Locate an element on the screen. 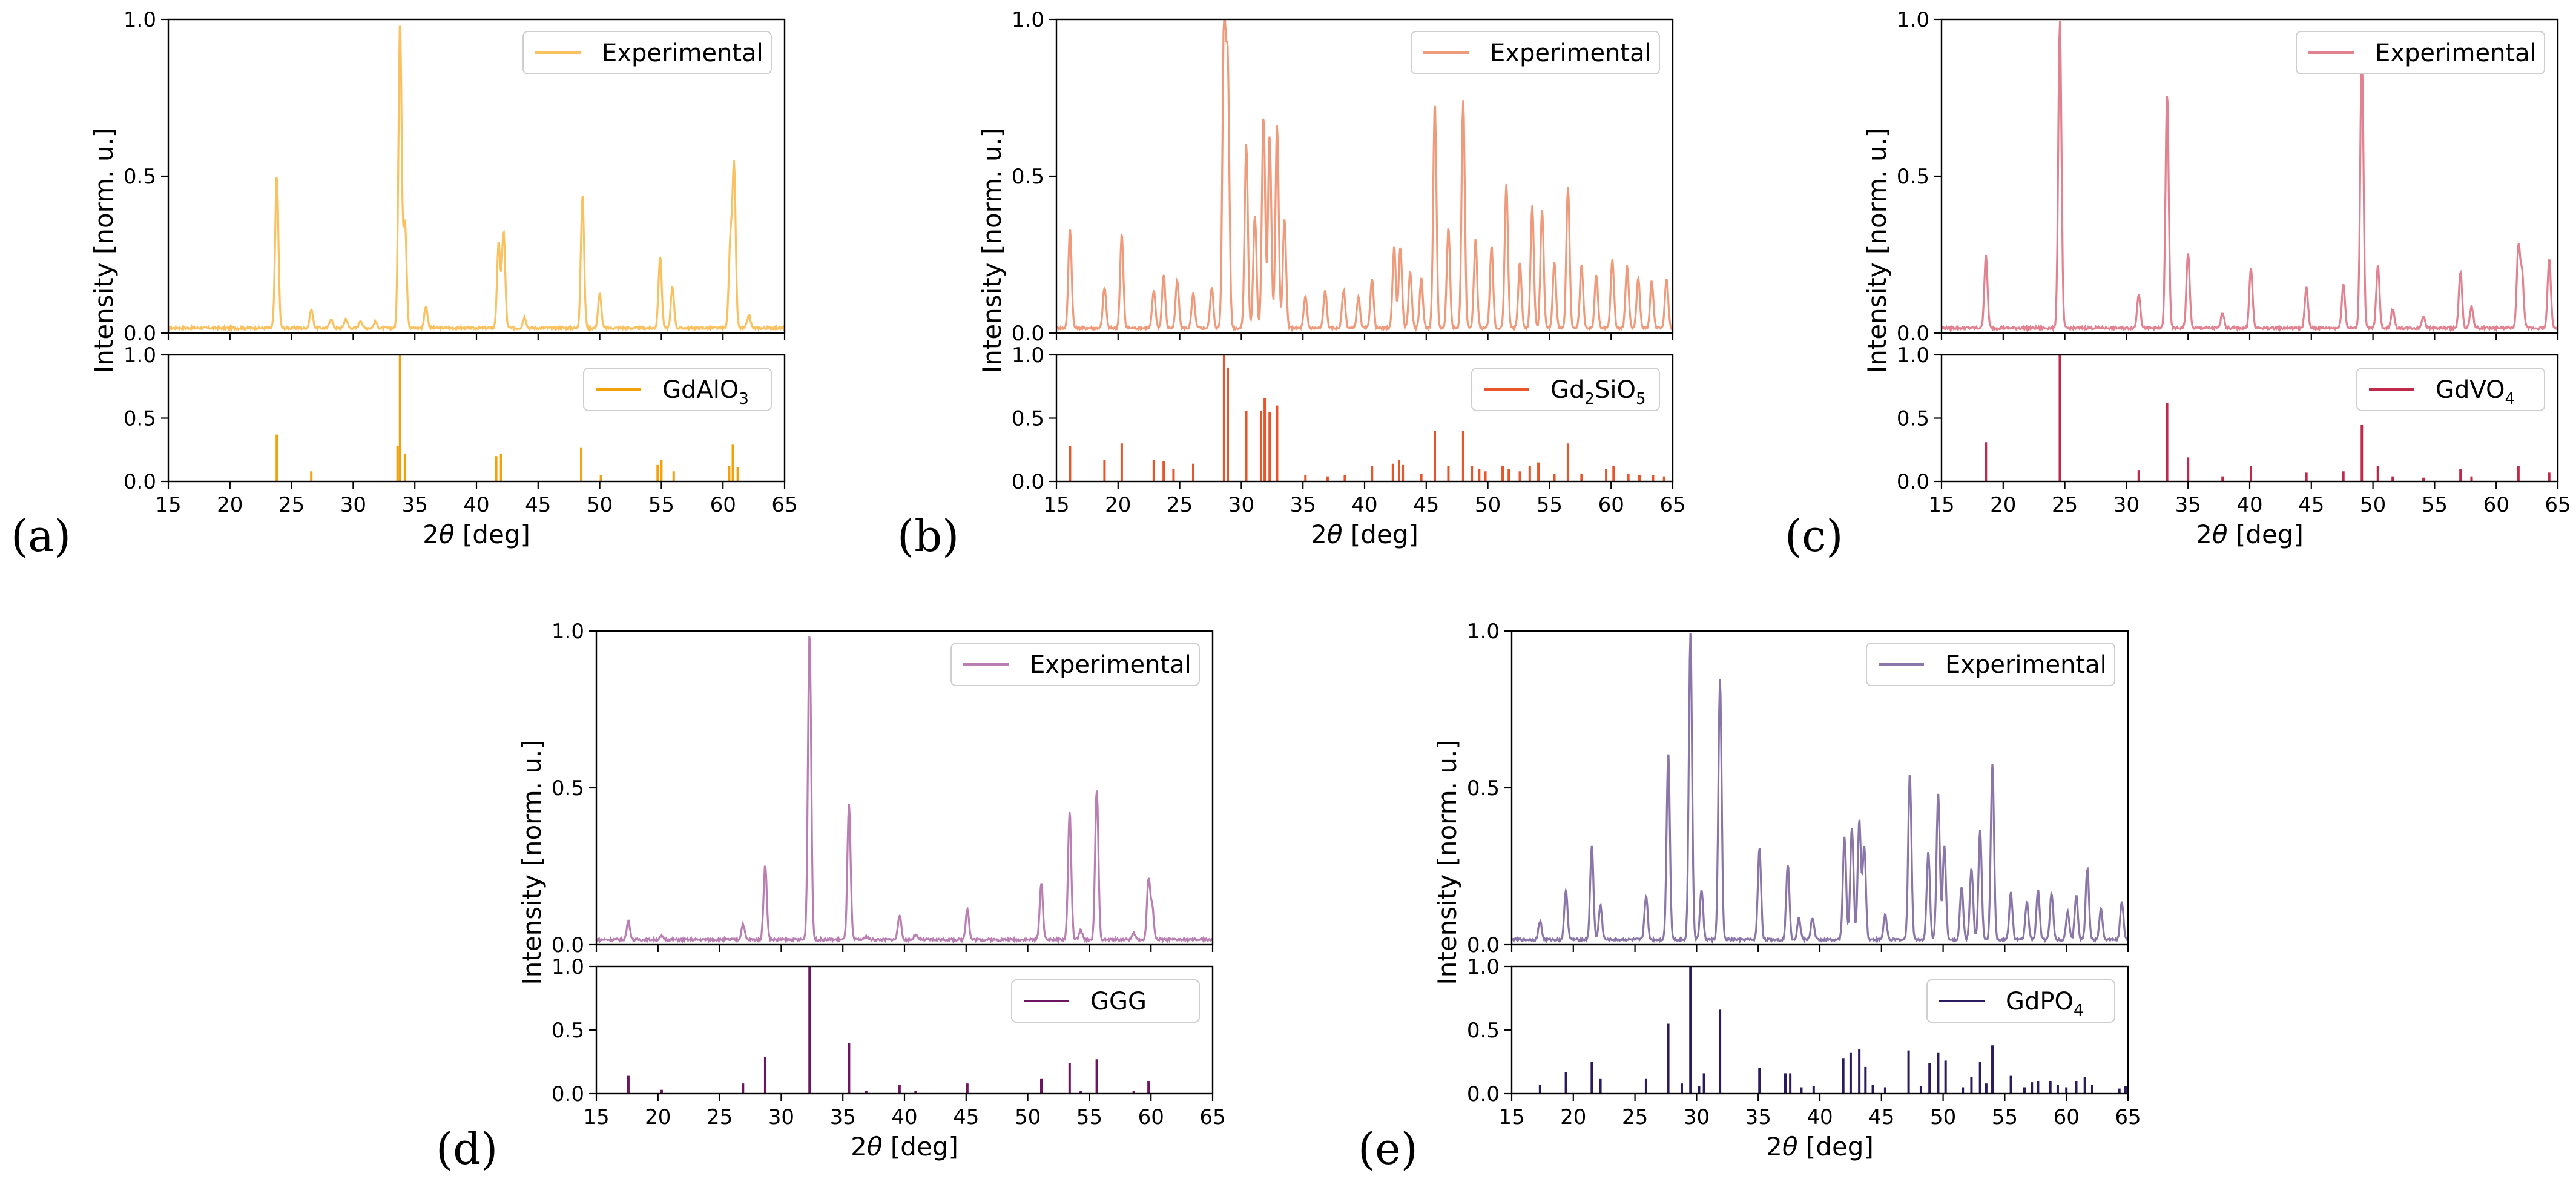 This screenshot has width=2576, height=1196. panel-label: (c) is located at coordinates (1814, 535).